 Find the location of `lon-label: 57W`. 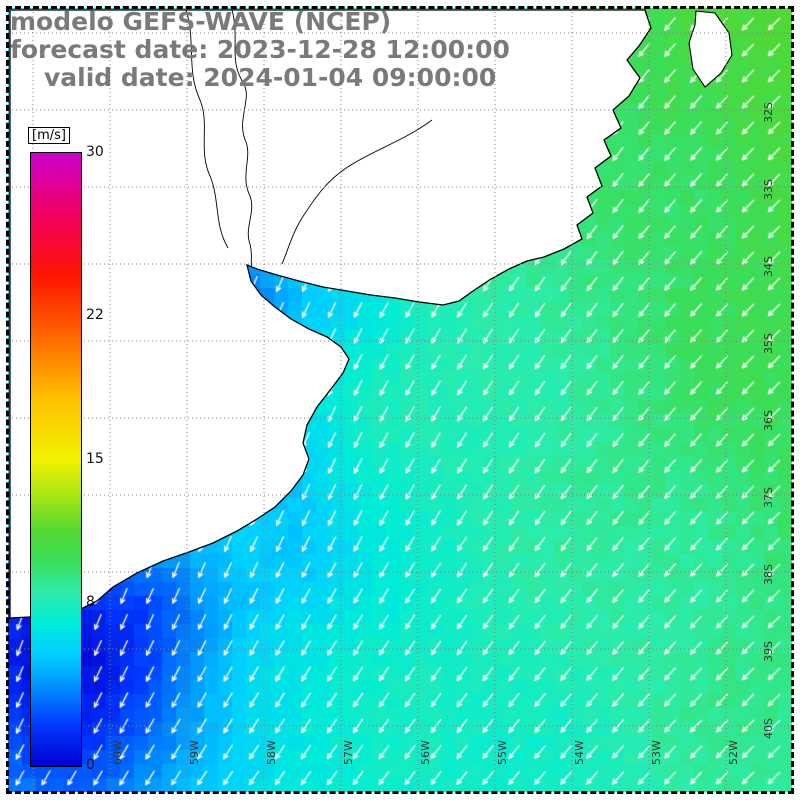

lon-label: 57W is located at coordinates (348, 752).